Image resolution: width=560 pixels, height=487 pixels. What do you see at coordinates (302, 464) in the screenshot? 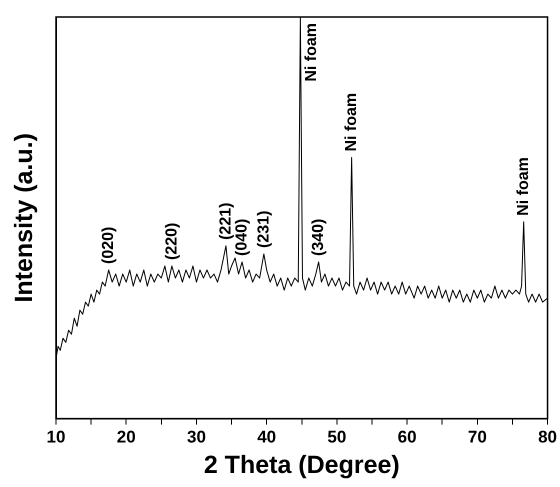
I see `x-axis-title: 2 Theta (Degree)` at bounding box center [302, 464].